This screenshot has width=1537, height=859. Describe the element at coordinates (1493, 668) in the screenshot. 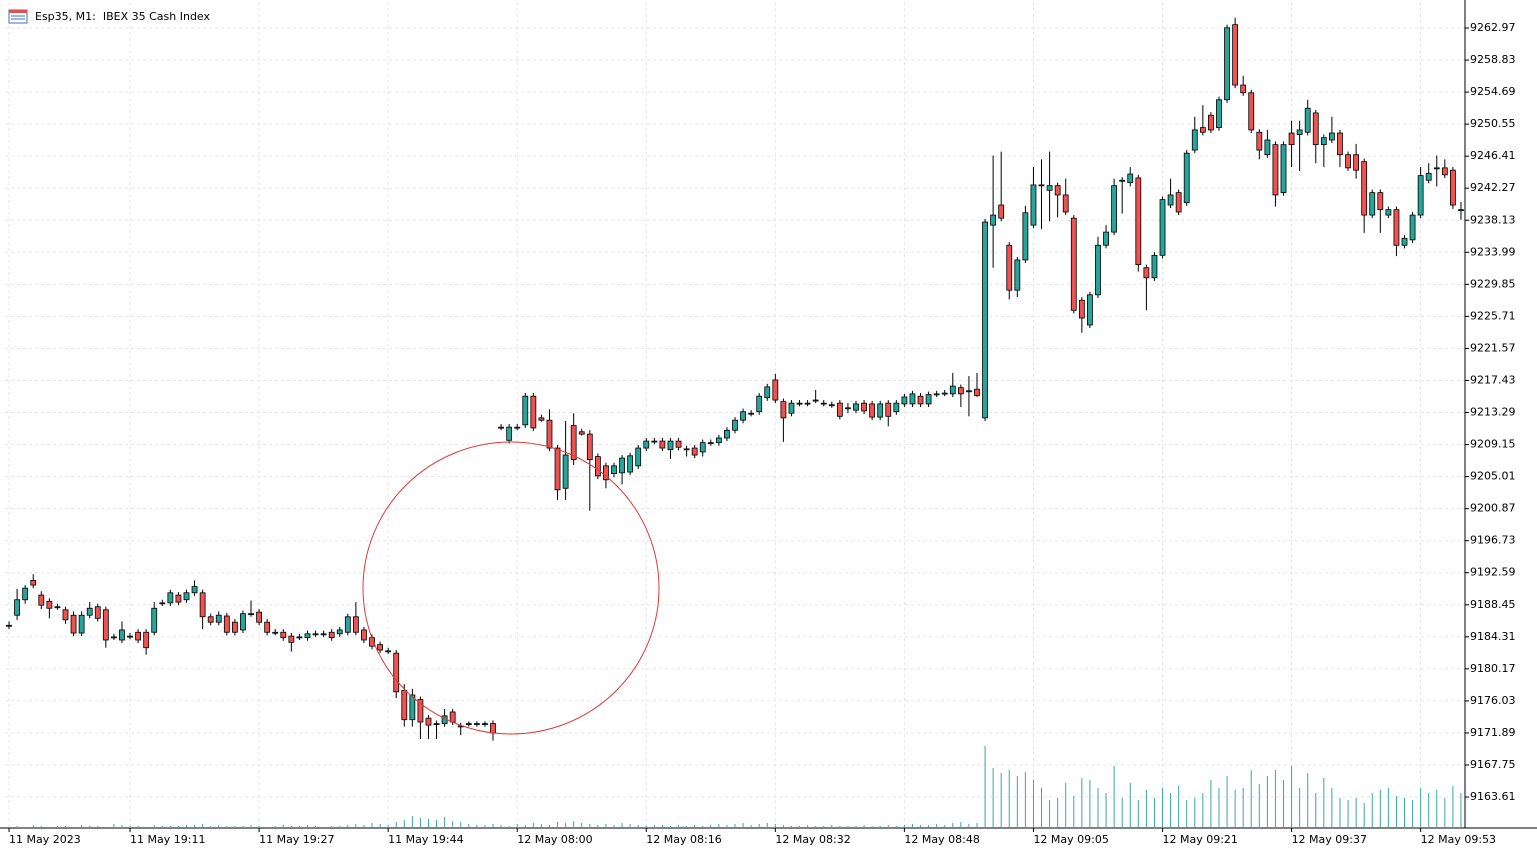

I see `y-tick-label: 9180.17` at that location.